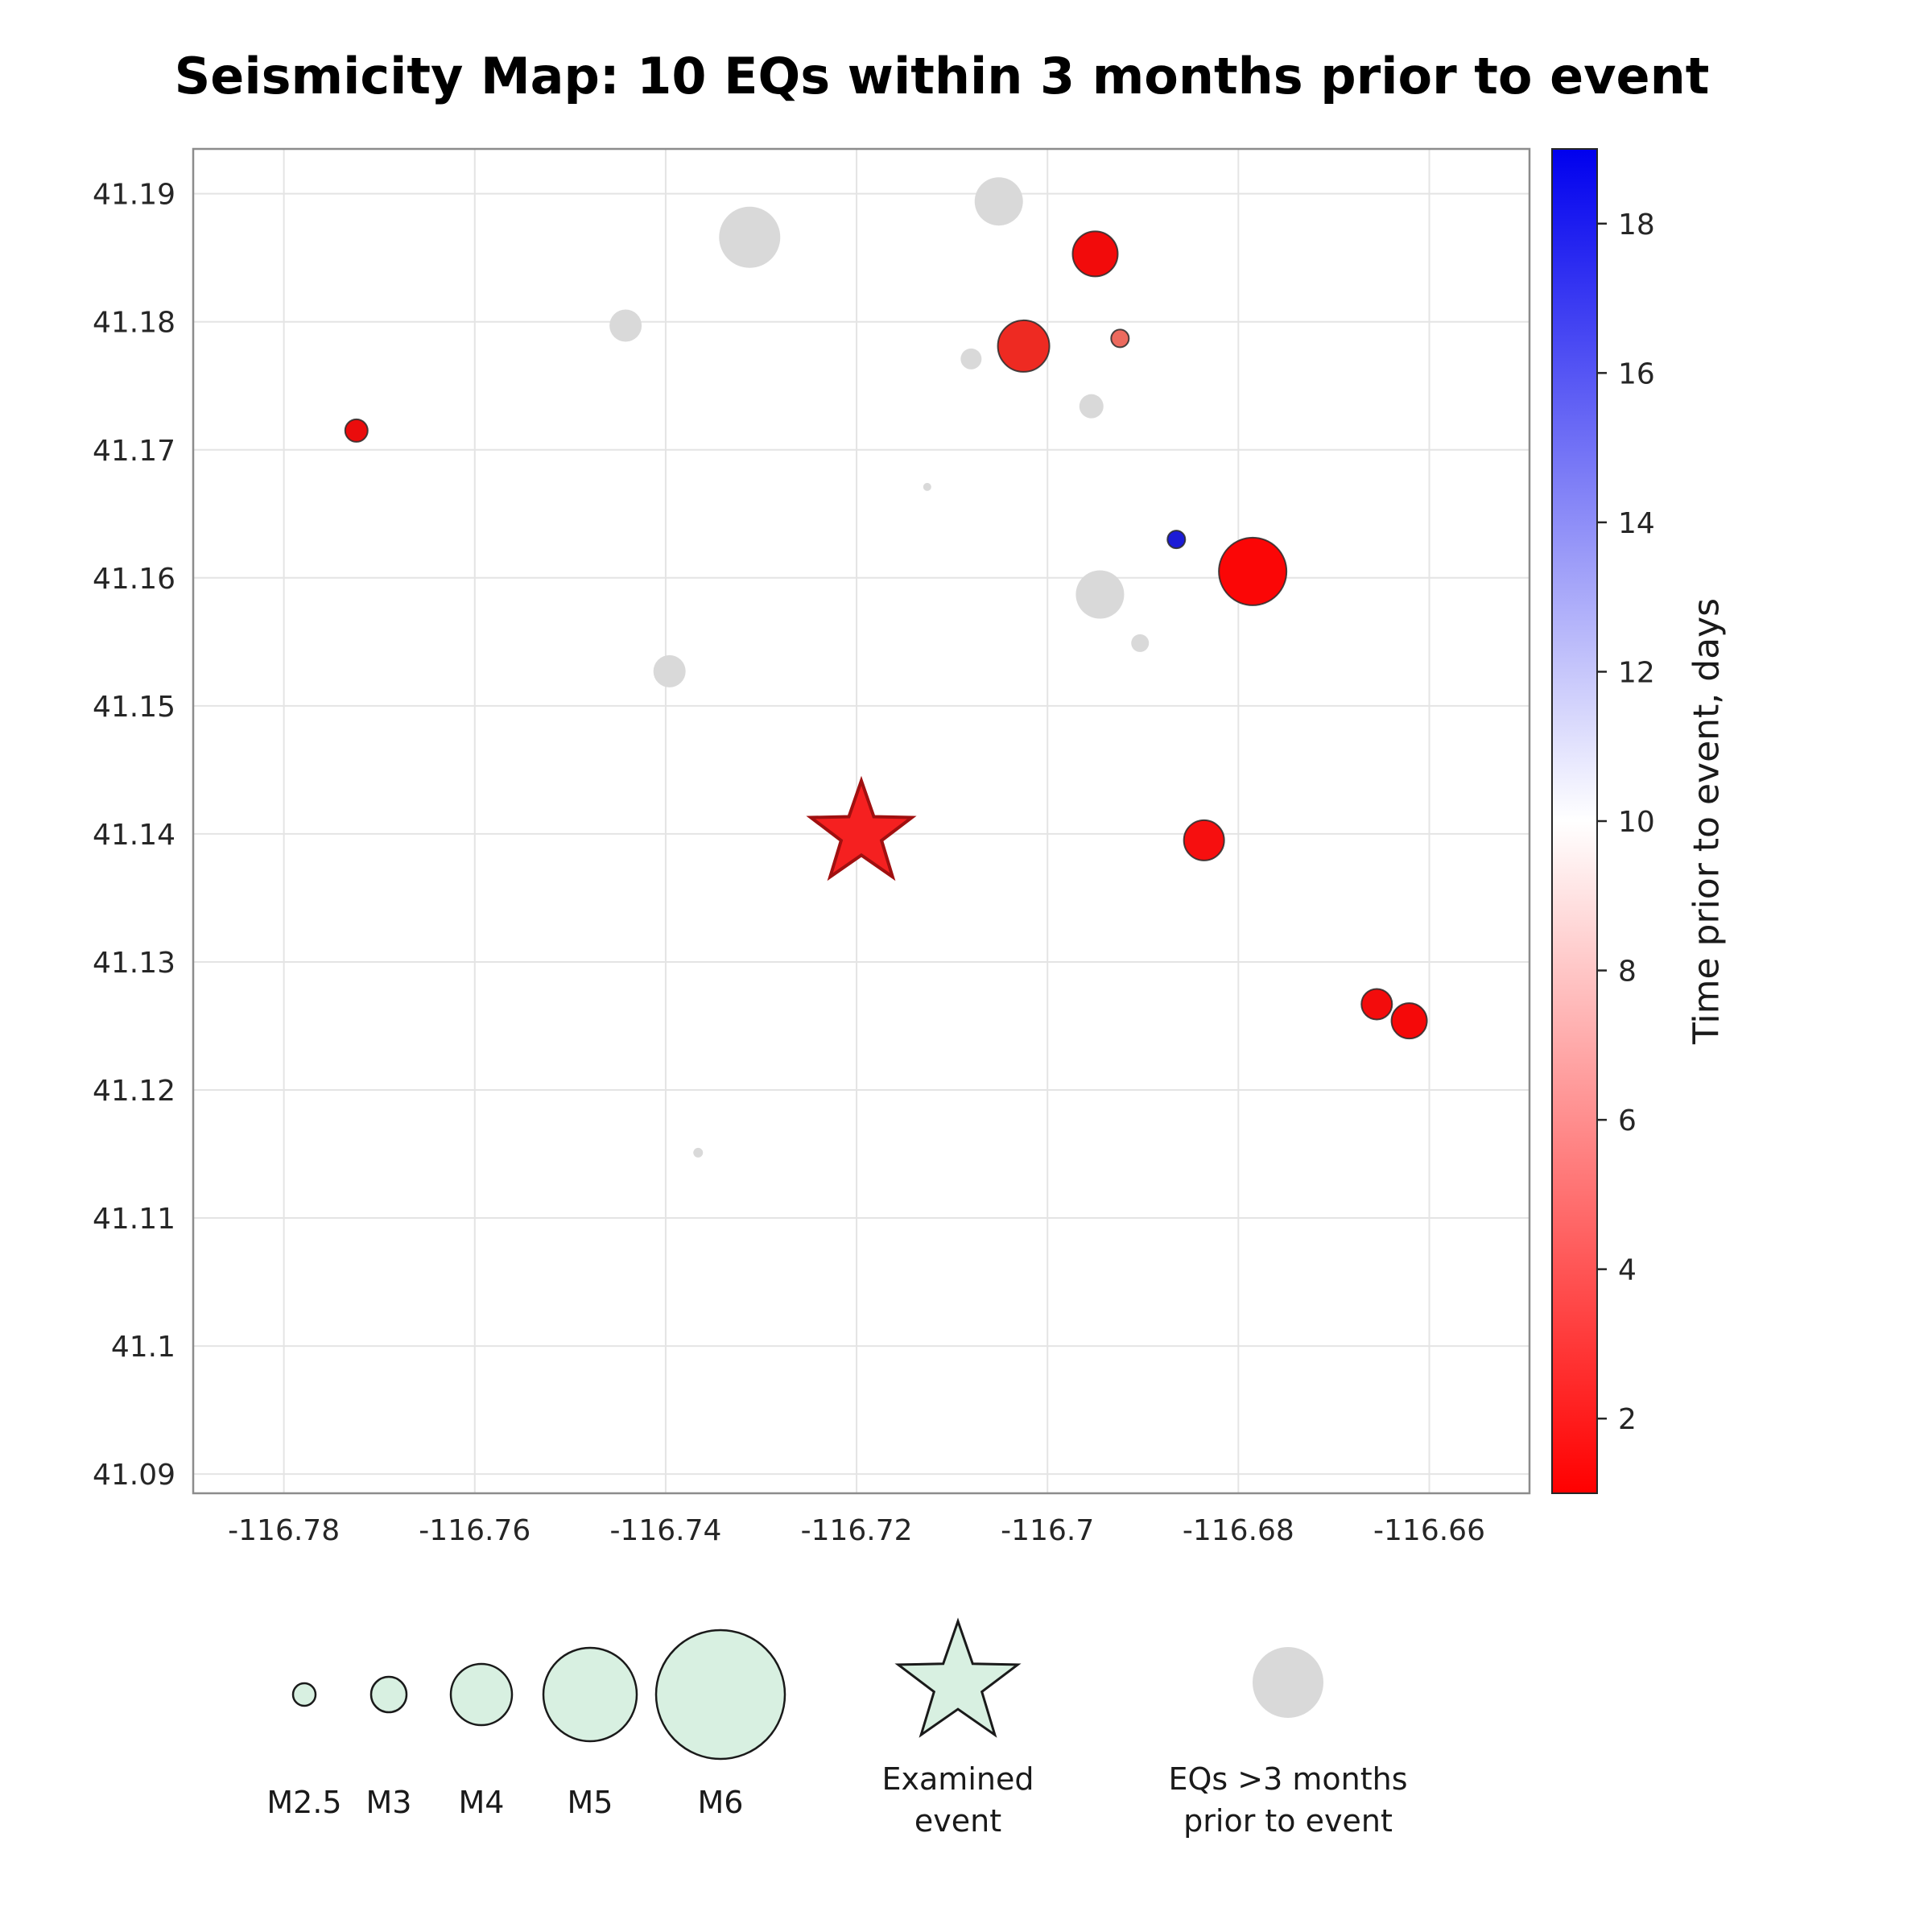 The image size is (1932, 1932). Describe the element at coordinates (134, 1091) in the screenshot. I see `y-tick-label: 41.12` at that location.